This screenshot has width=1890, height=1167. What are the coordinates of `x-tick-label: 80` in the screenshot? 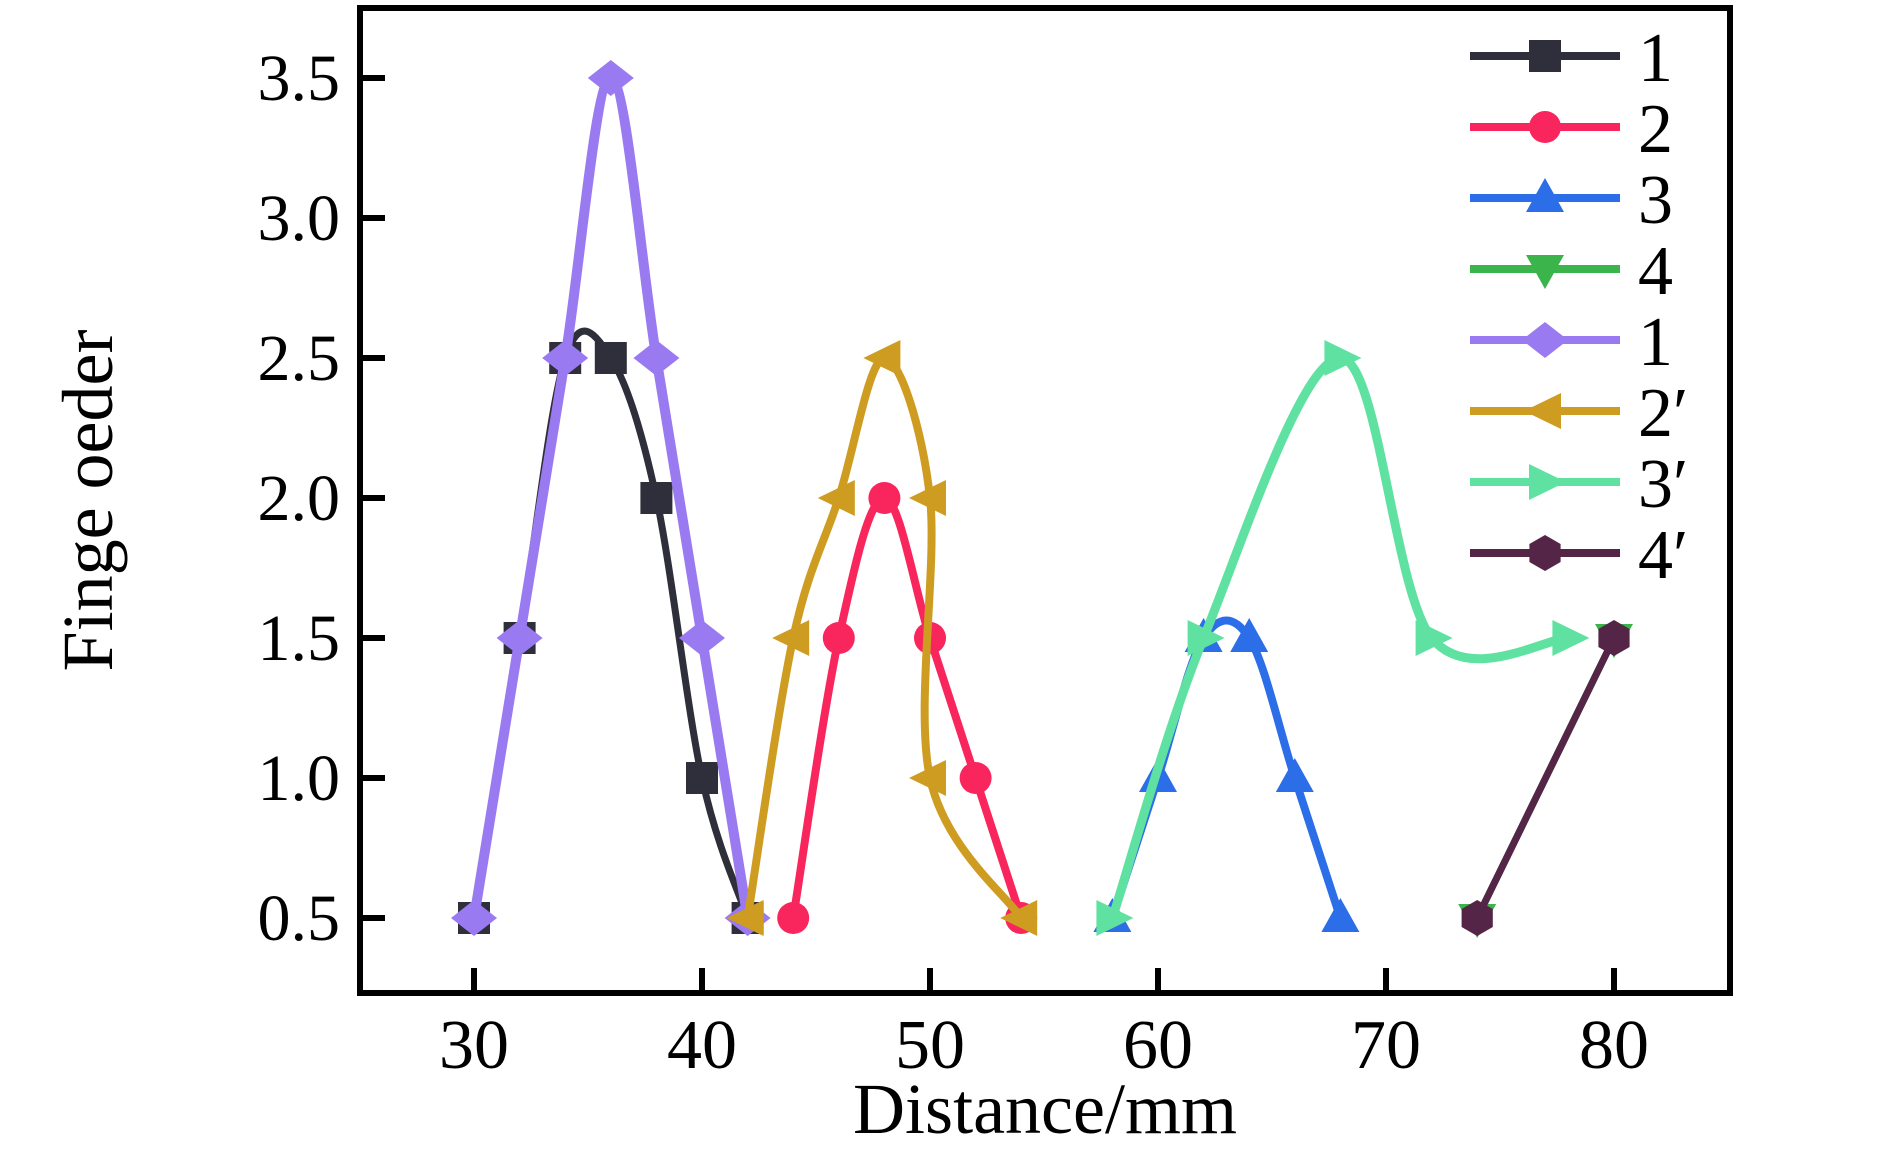 It's located at (1614, 1045).